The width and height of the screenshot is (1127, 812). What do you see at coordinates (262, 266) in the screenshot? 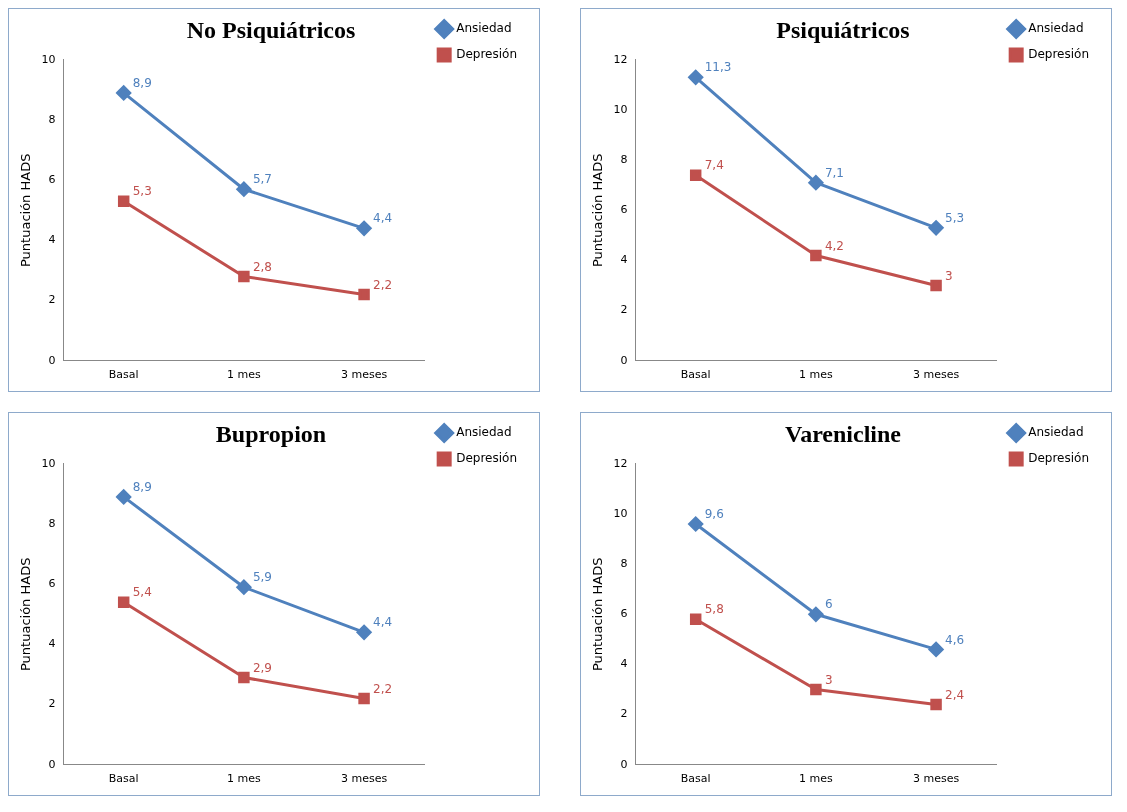
I see `data-label: 2,8` at bounding box center [262, 266].